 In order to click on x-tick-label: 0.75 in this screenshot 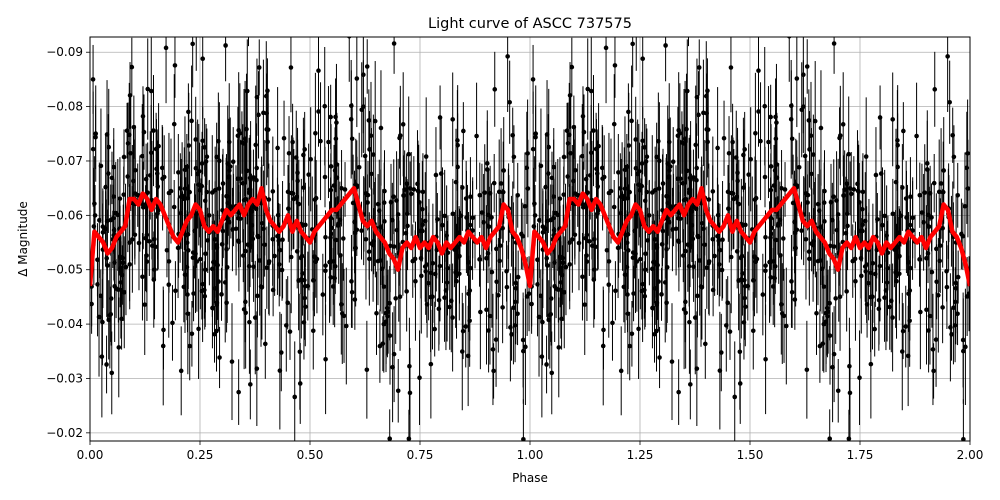, I will do `click(420, 455)`.